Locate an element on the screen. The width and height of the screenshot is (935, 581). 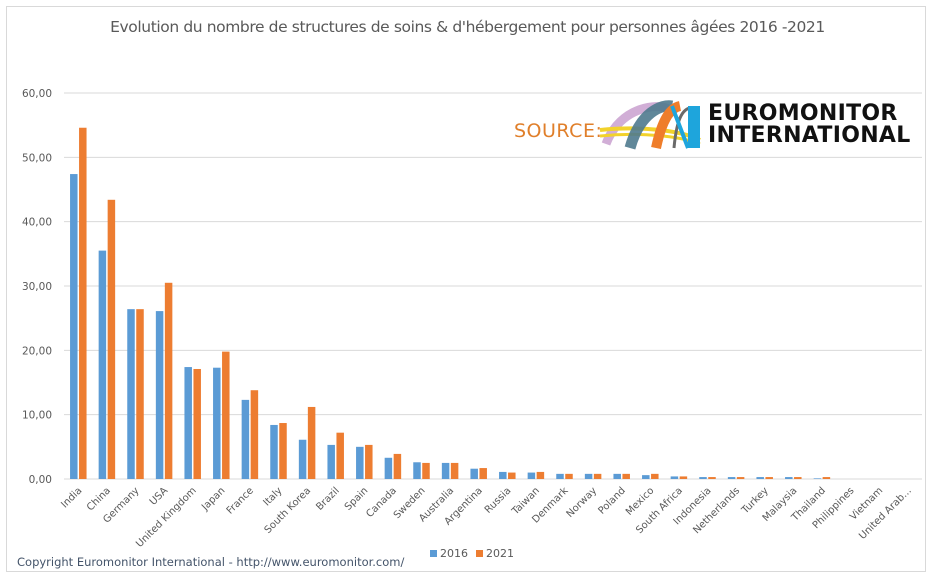
bar-2021-denmark is located at coordinates (569, 476).